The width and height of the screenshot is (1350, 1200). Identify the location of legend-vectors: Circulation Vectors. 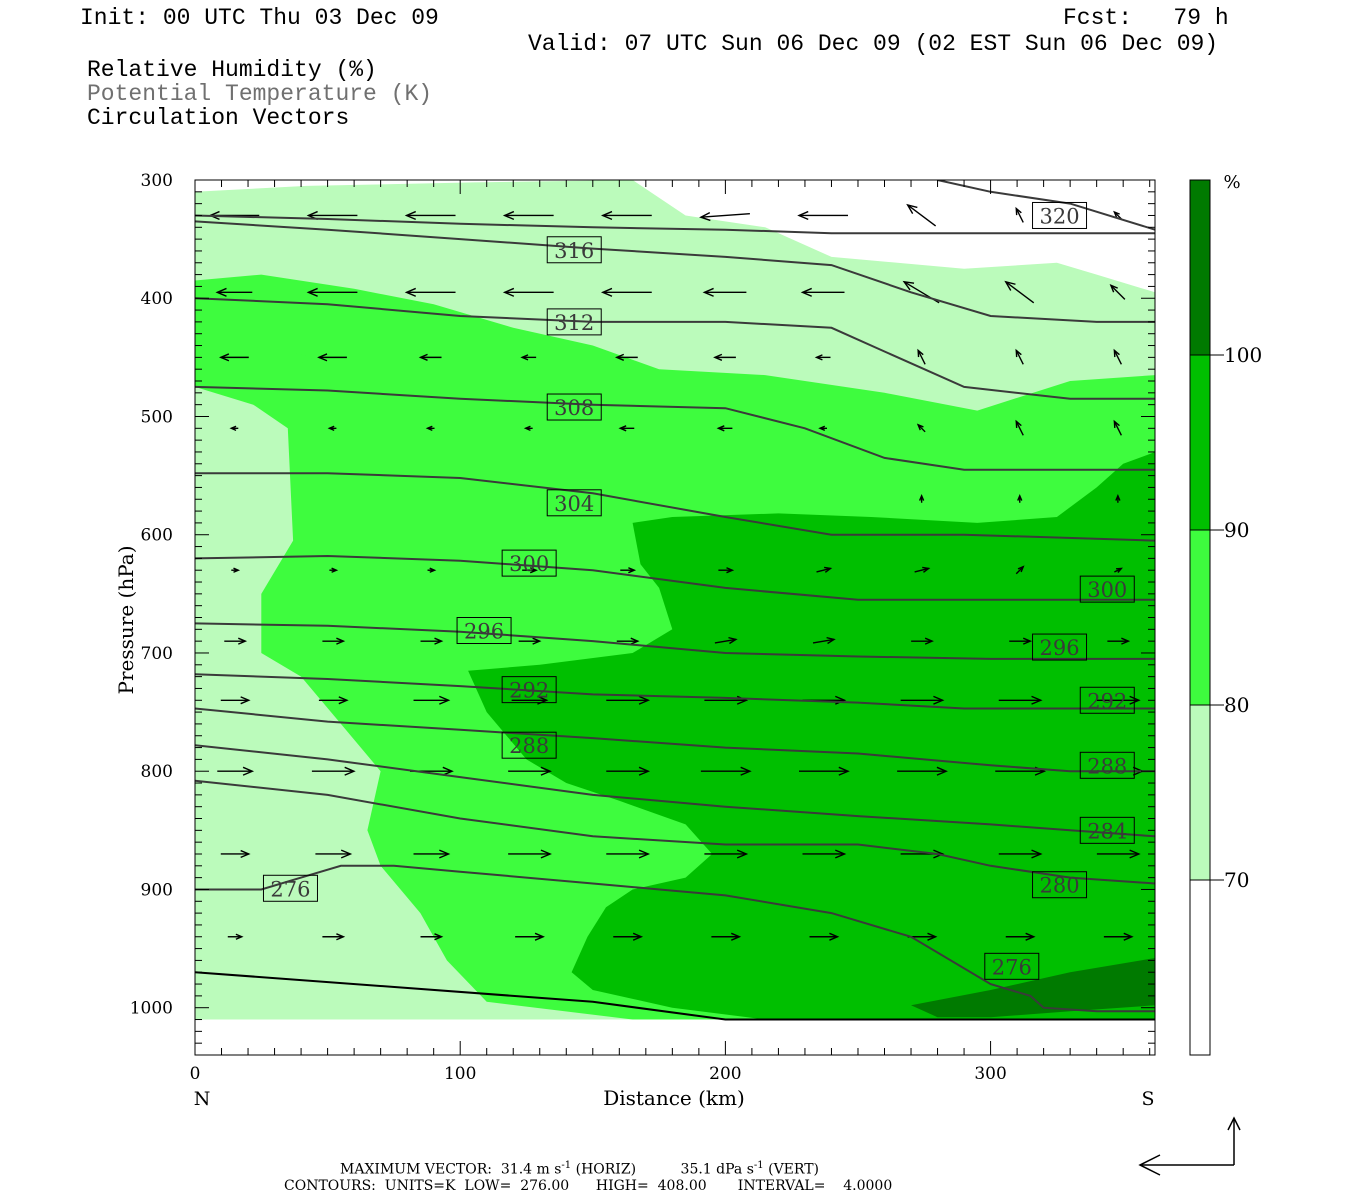
(218, 118).